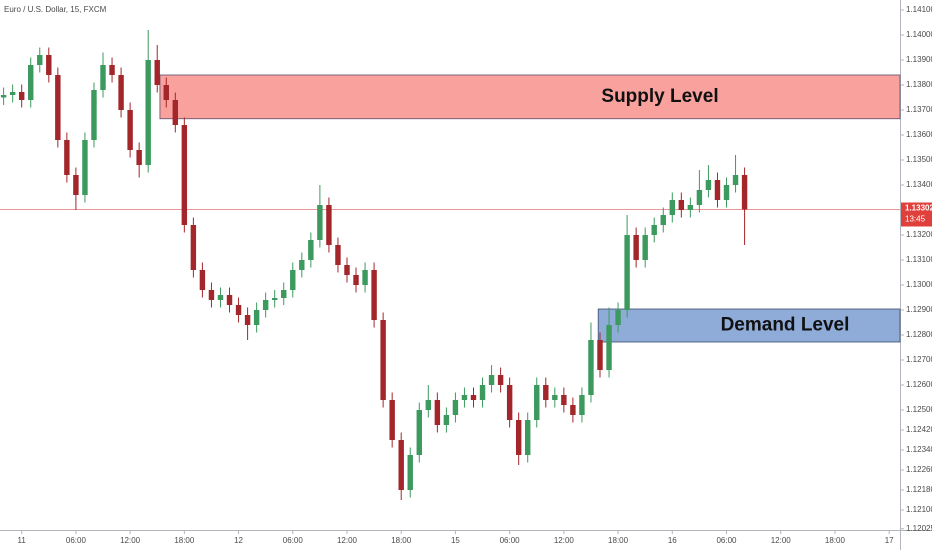  What do you see at coordinates (919, 334) in the screenshot?
I see `y-tick-label: 1.12800` at bounding box center [919, 334].